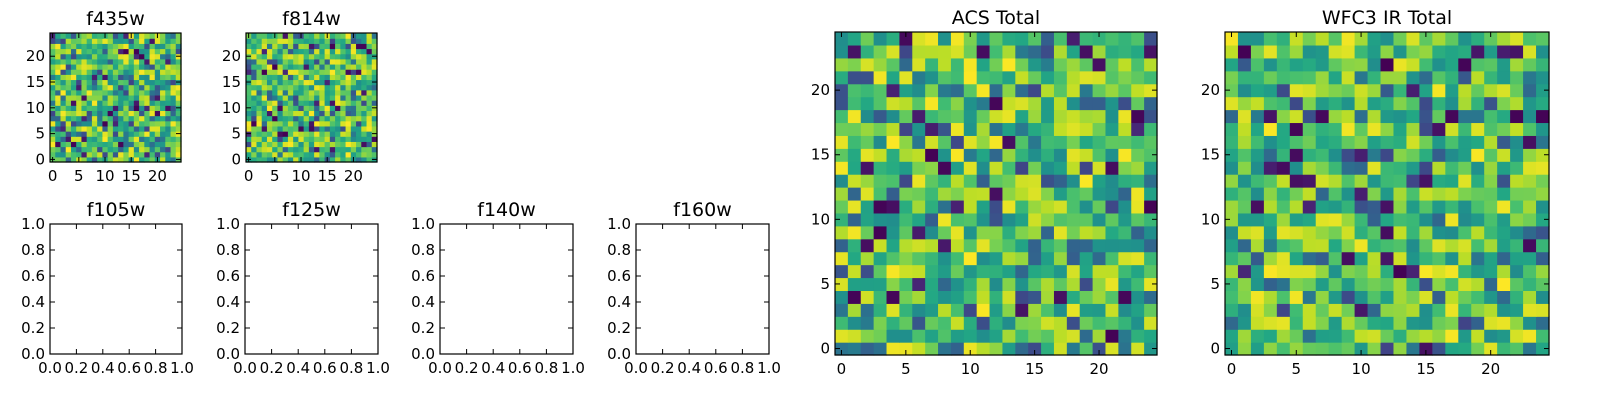 The width and height of the screenshot is (1600, 400). I want to click on y-tick-label: 0.6, so click(619, 276).